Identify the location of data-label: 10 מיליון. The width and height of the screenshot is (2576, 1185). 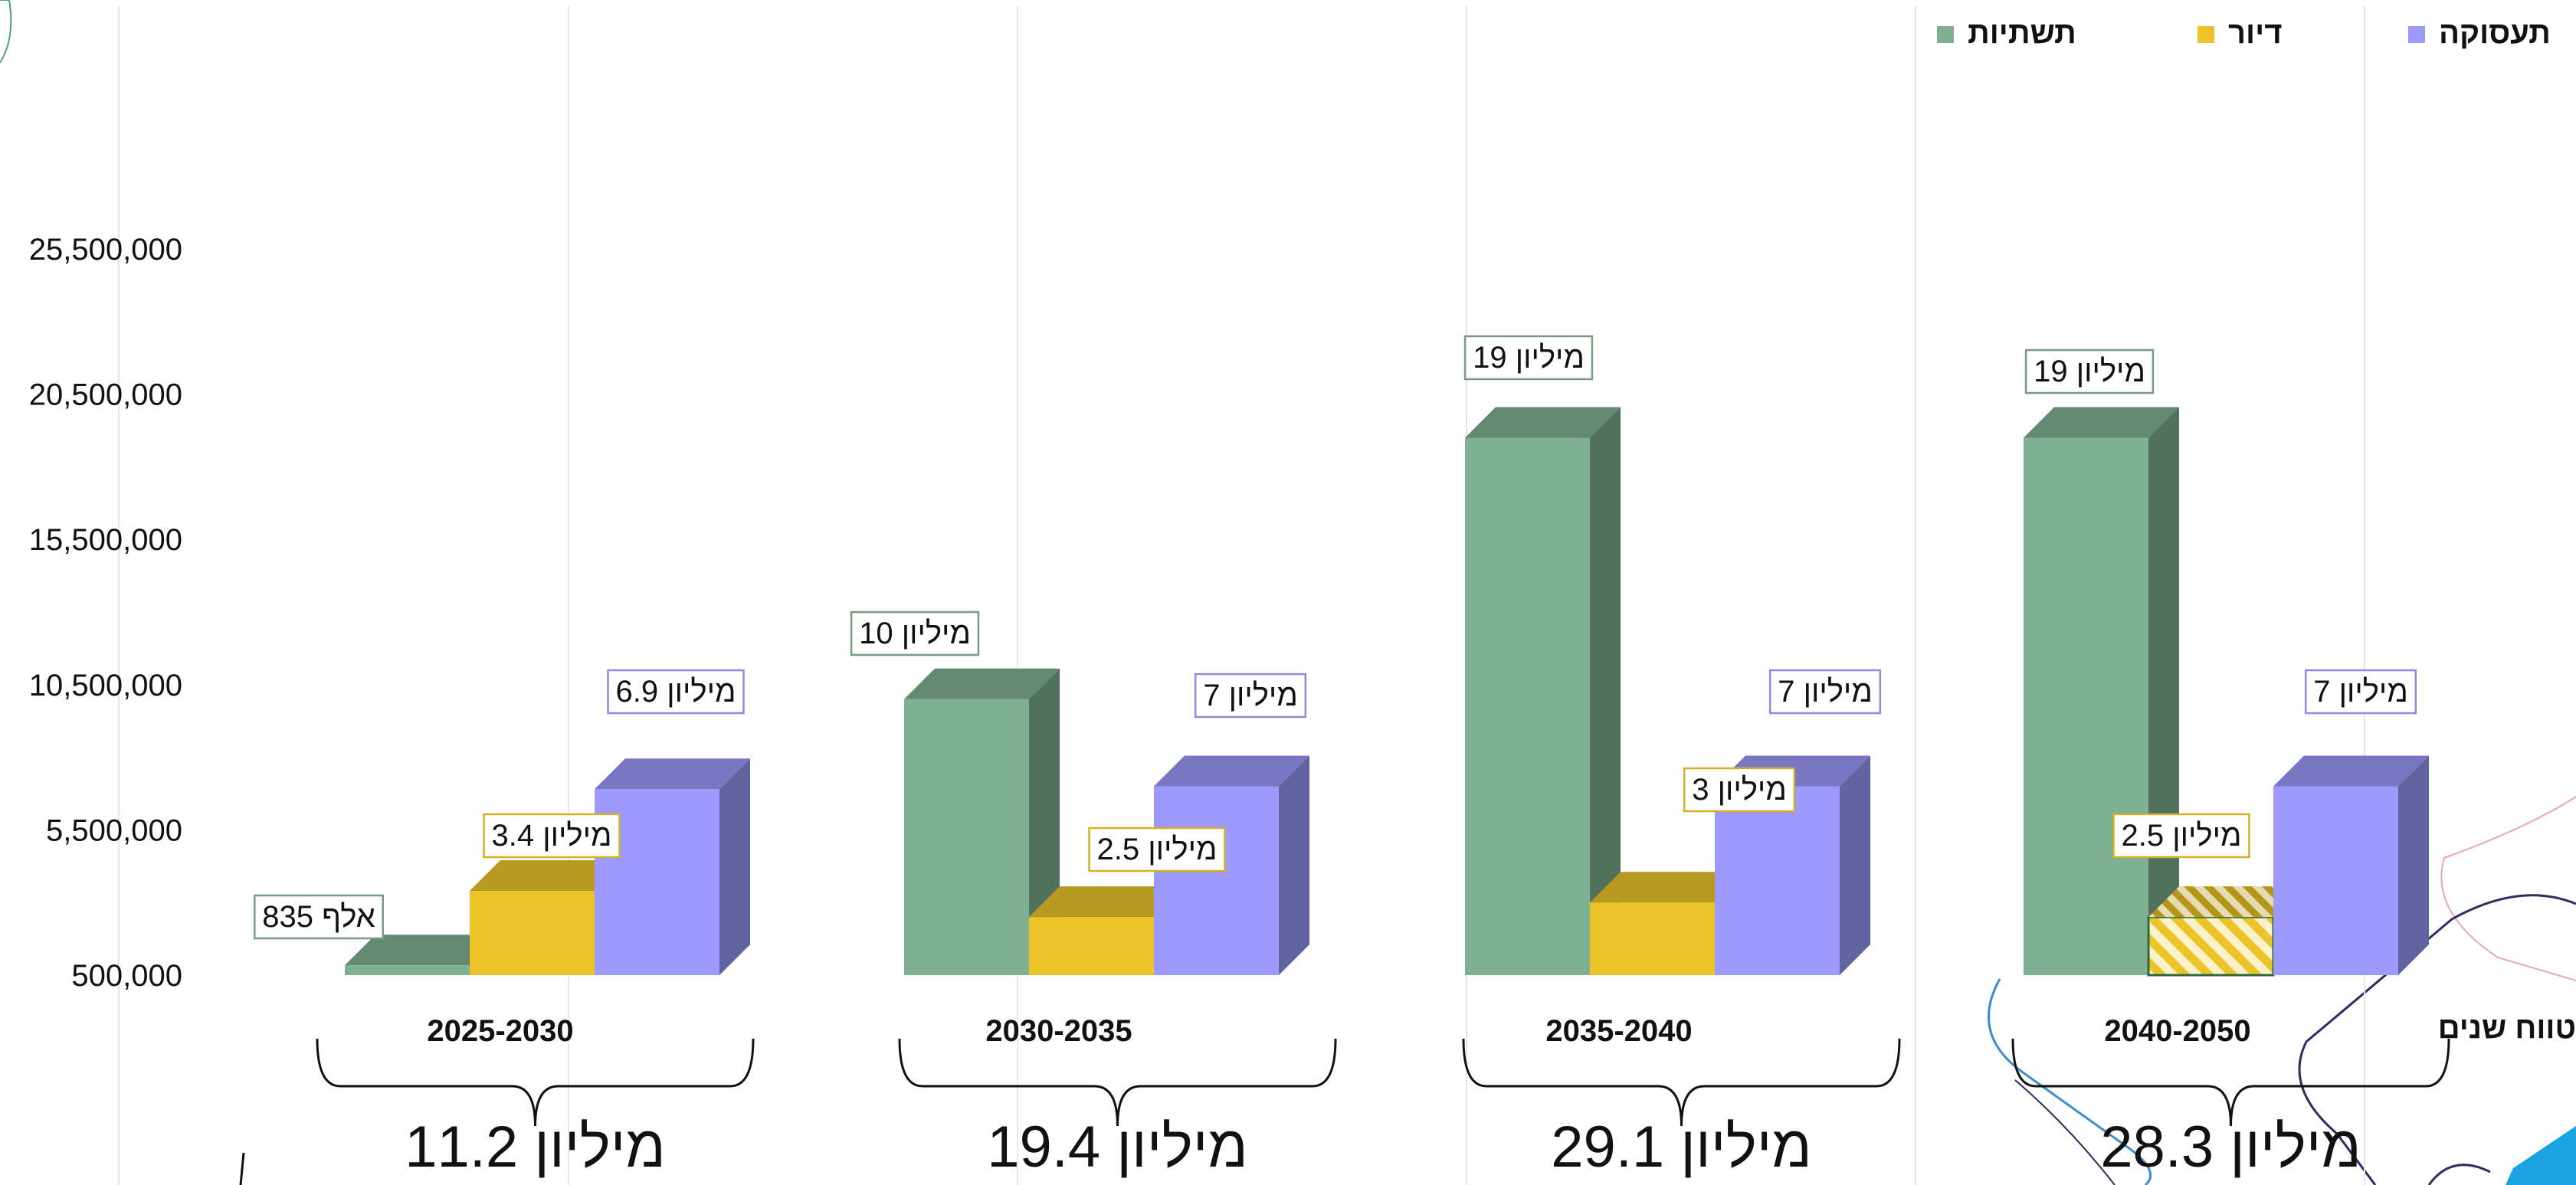
(915, 633).